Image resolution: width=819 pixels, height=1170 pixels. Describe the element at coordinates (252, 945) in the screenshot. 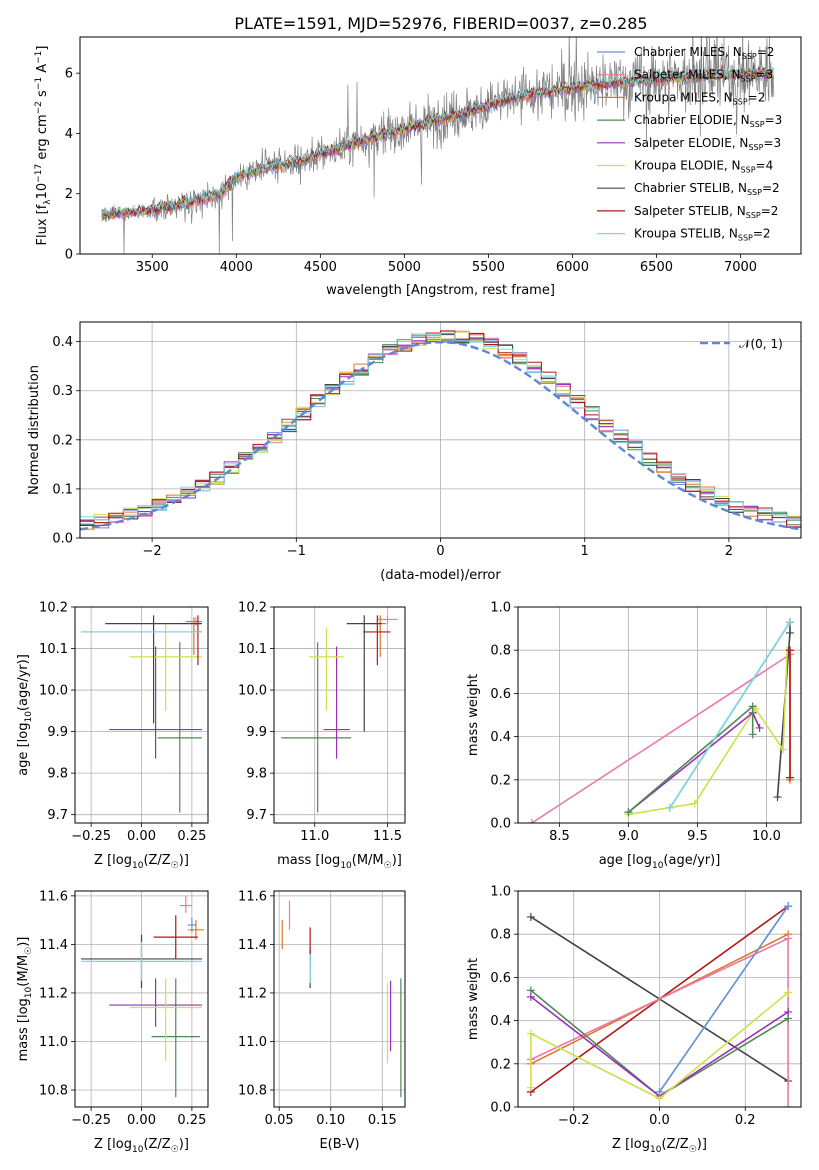

I see `y-tick-label: 11.4` at that location.